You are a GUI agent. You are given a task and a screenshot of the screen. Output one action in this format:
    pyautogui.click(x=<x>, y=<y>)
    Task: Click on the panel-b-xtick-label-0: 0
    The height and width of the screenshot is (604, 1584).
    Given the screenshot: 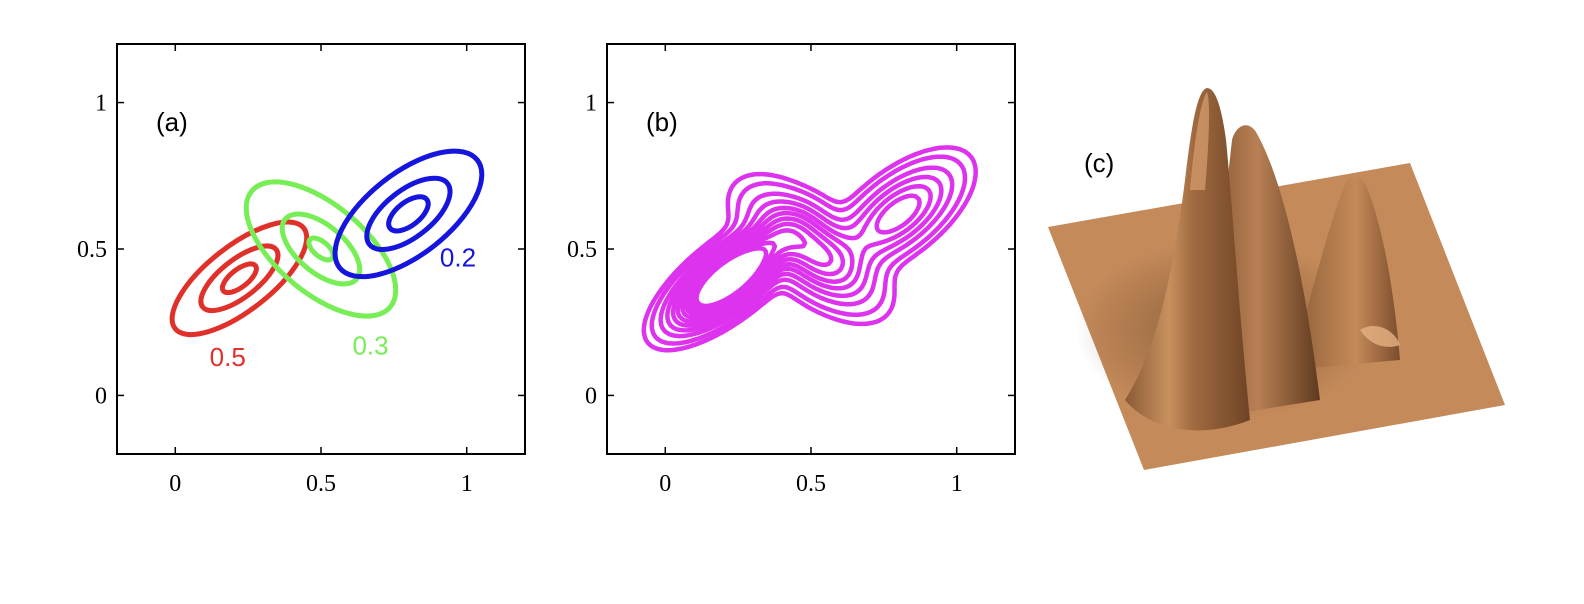 What is the action you would take?
    pyautogui.click(x=665, y=484)
    